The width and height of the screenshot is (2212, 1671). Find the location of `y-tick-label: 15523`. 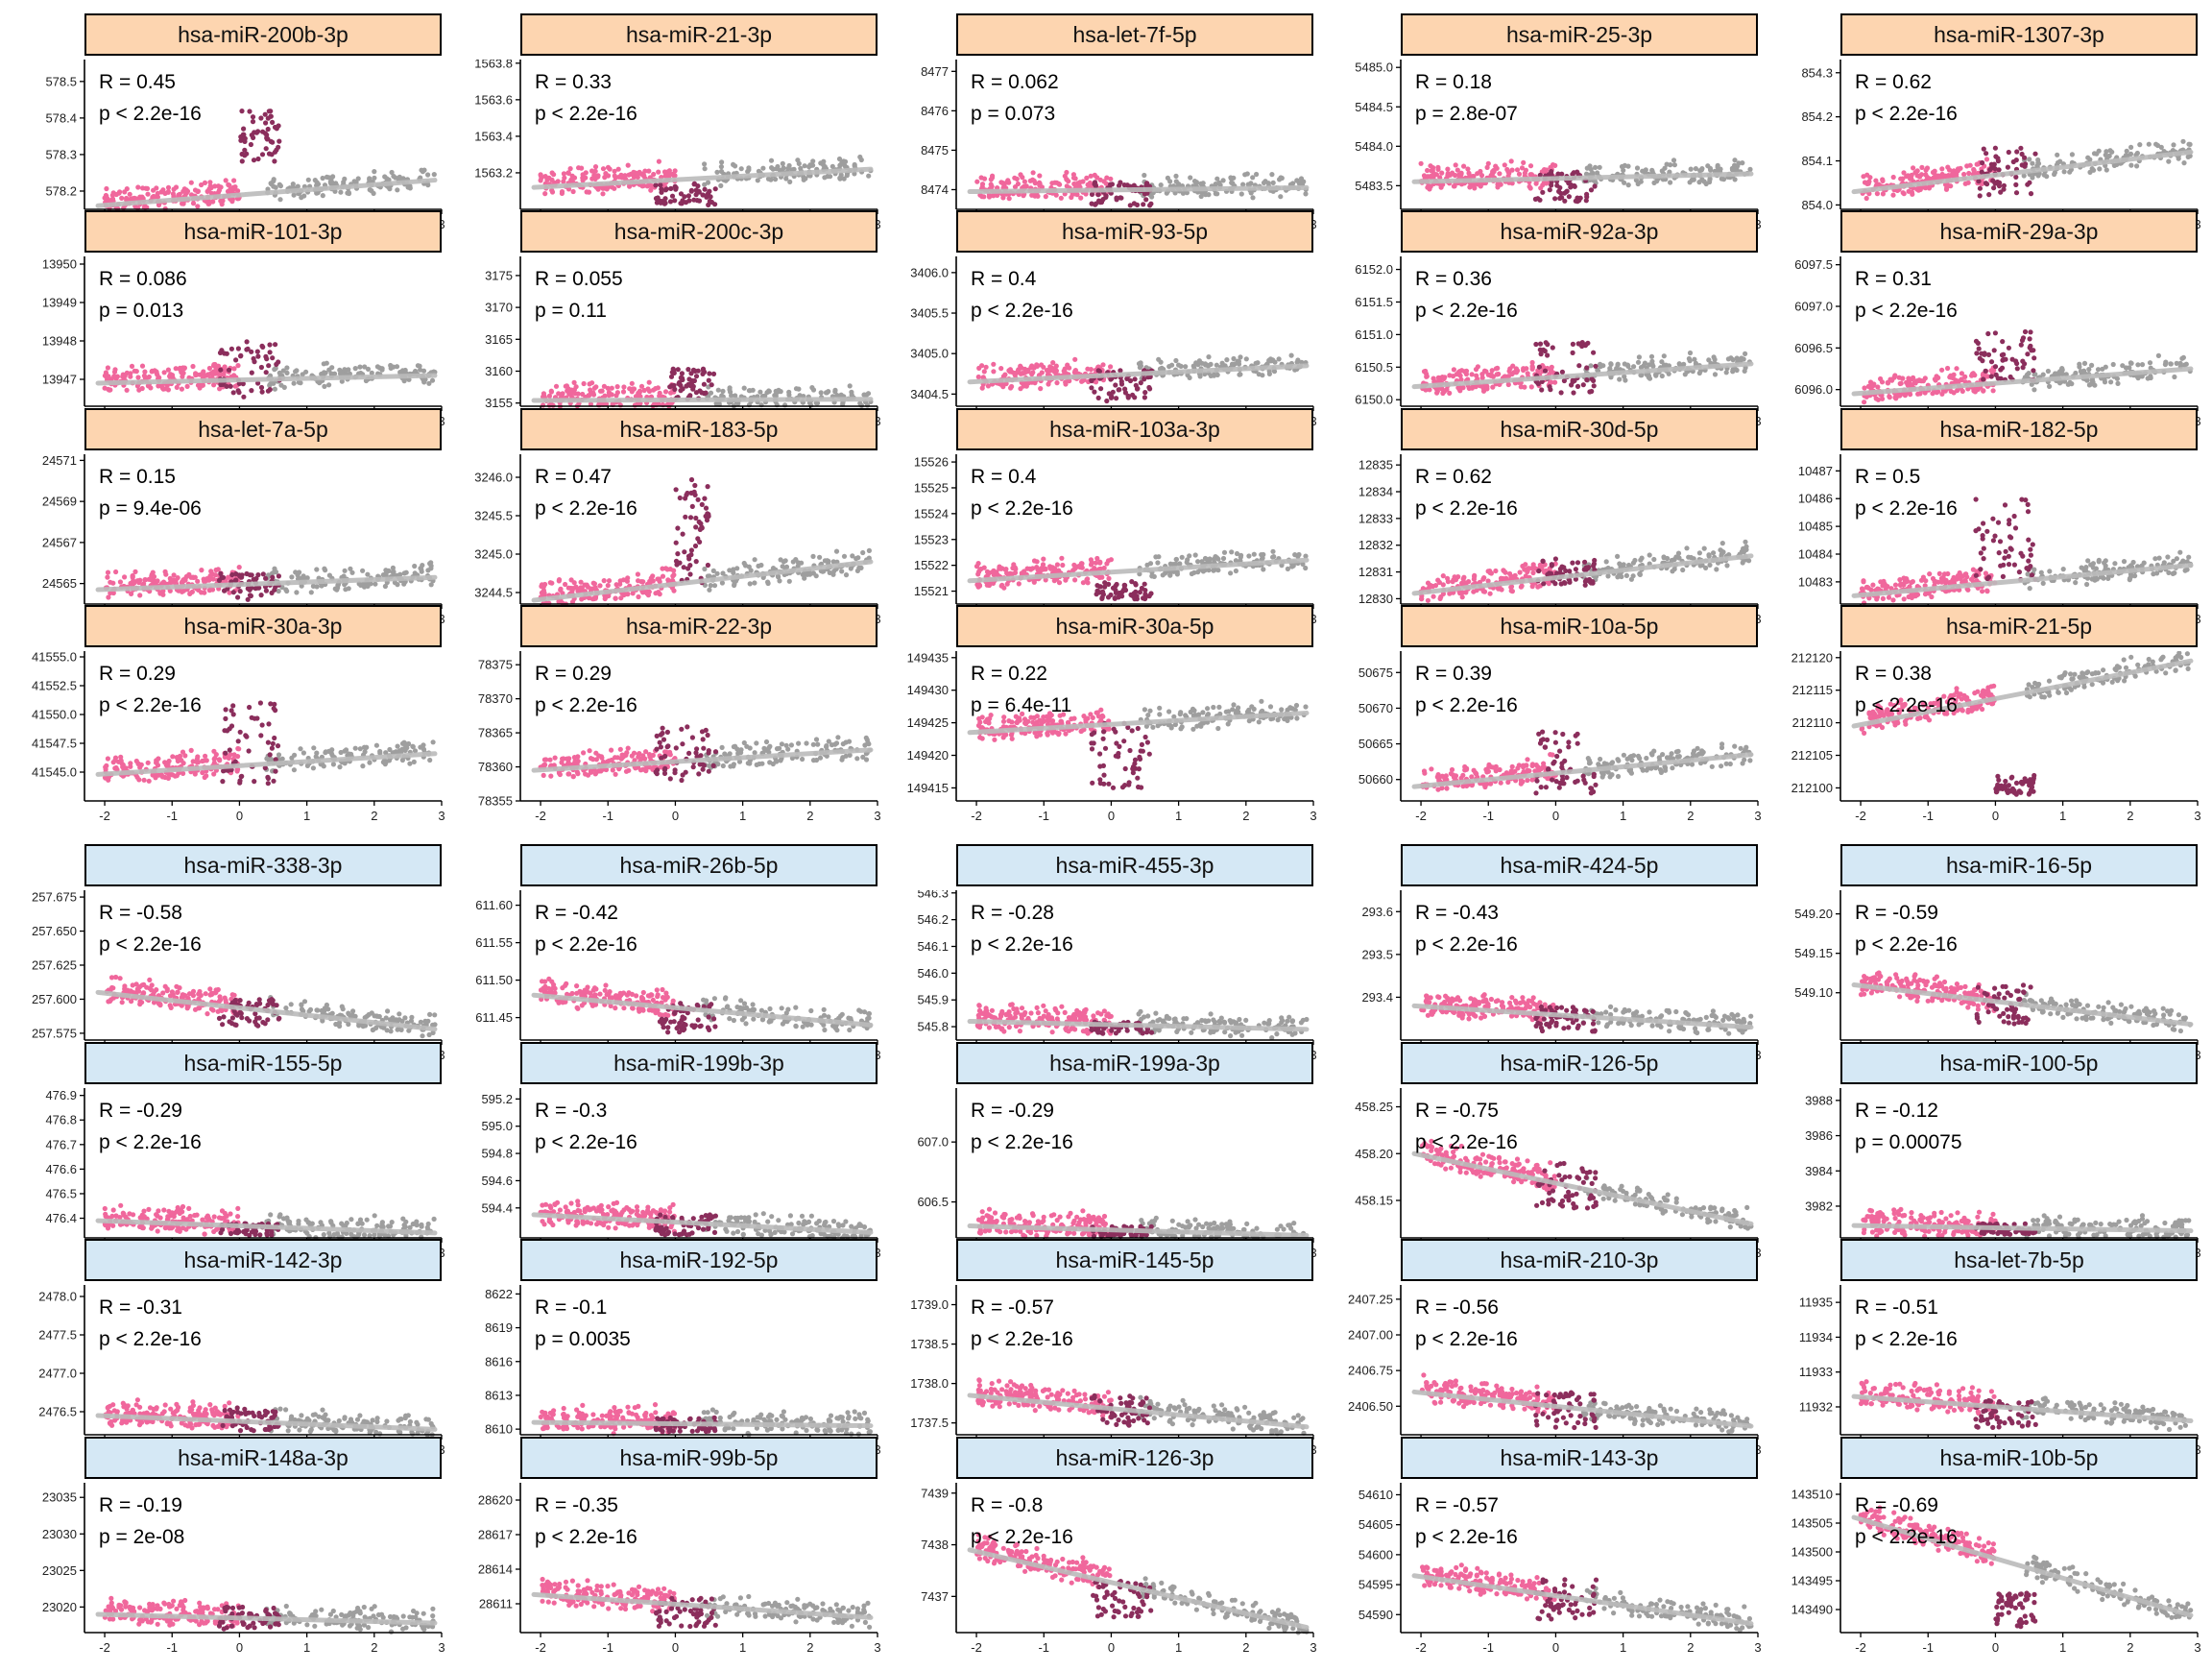

y-tick-label: 15523 is located at coordinates (931, 539).